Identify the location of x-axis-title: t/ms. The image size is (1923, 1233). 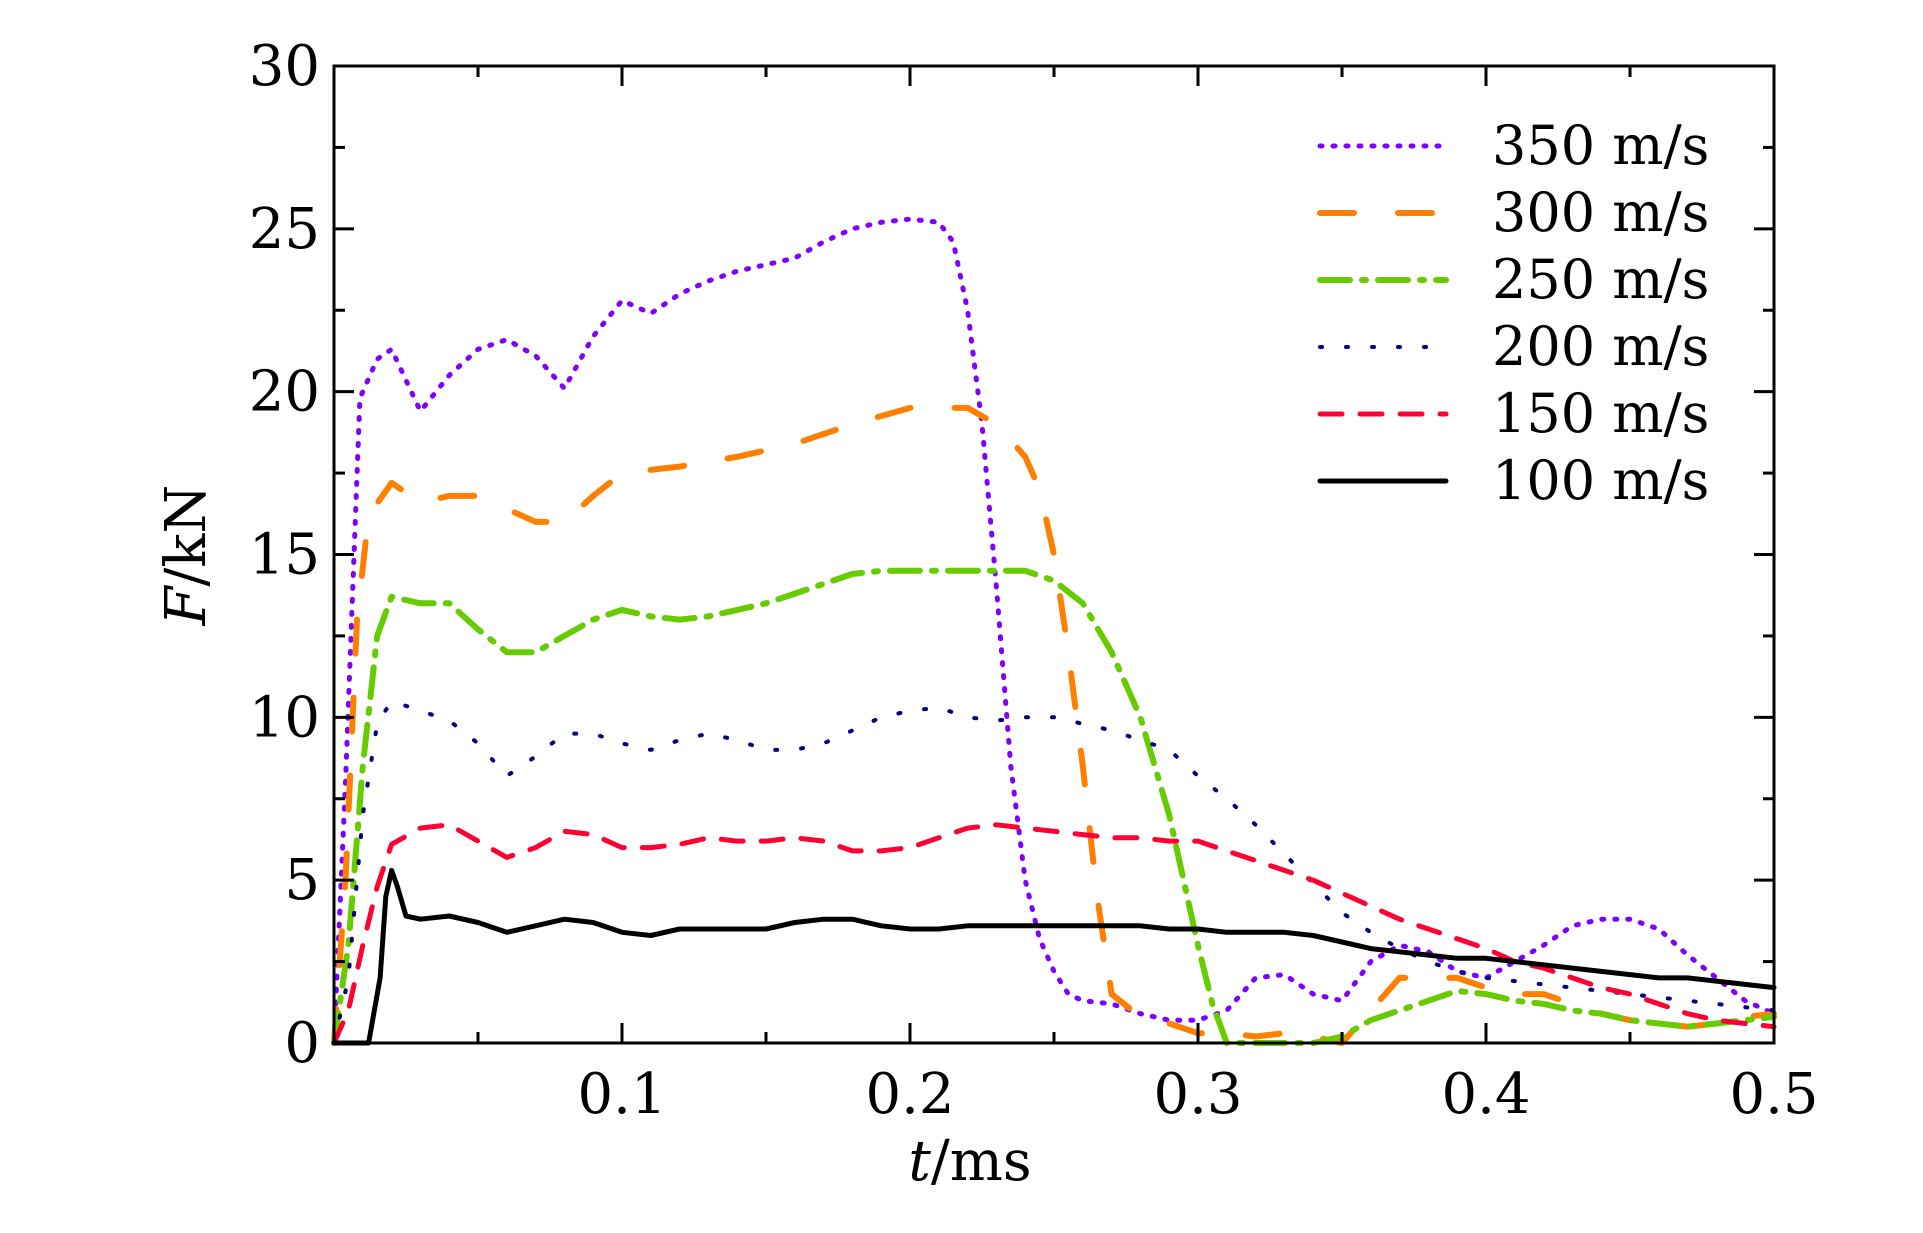
(969, 1161).